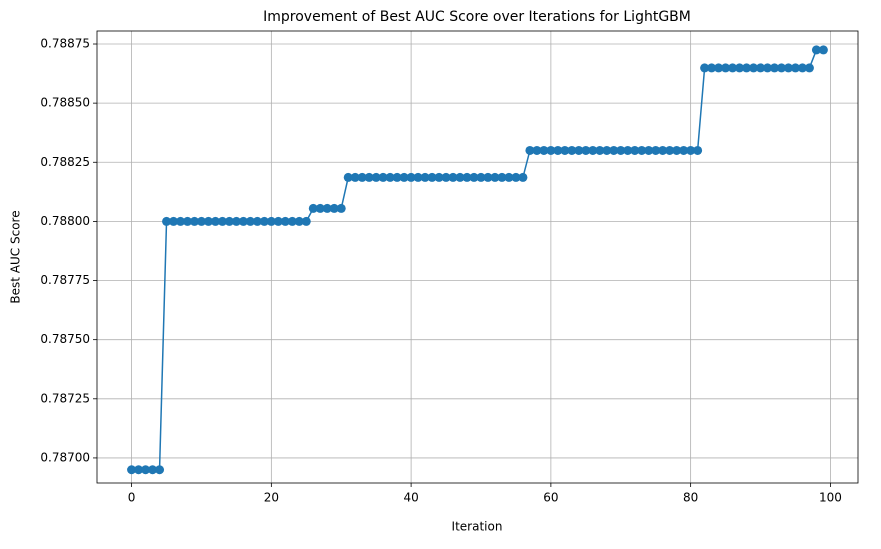  Describe the element at coordinates (830, 498) in the screenshot. I see `x-tick-label: 100` at that location.